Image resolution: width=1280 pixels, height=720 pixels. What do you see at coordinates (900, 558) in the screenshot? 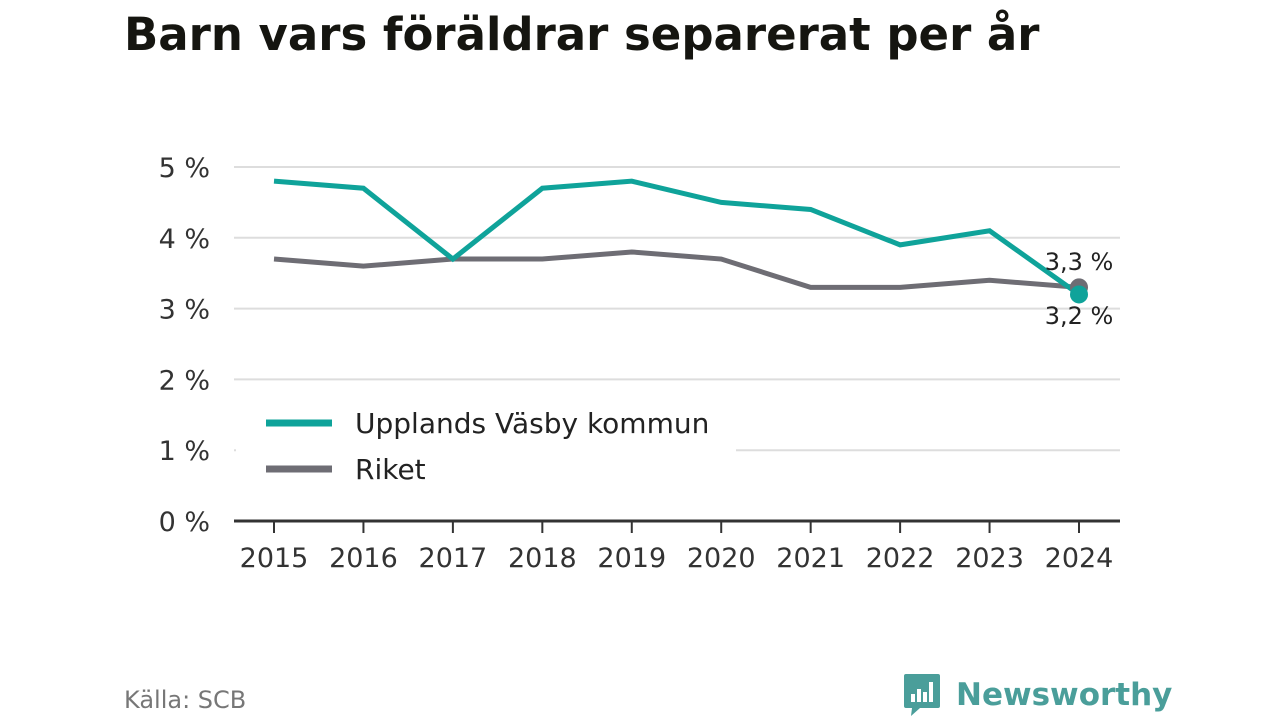
I see `x-tick-label: 2022` at bounding box center [900, 558].